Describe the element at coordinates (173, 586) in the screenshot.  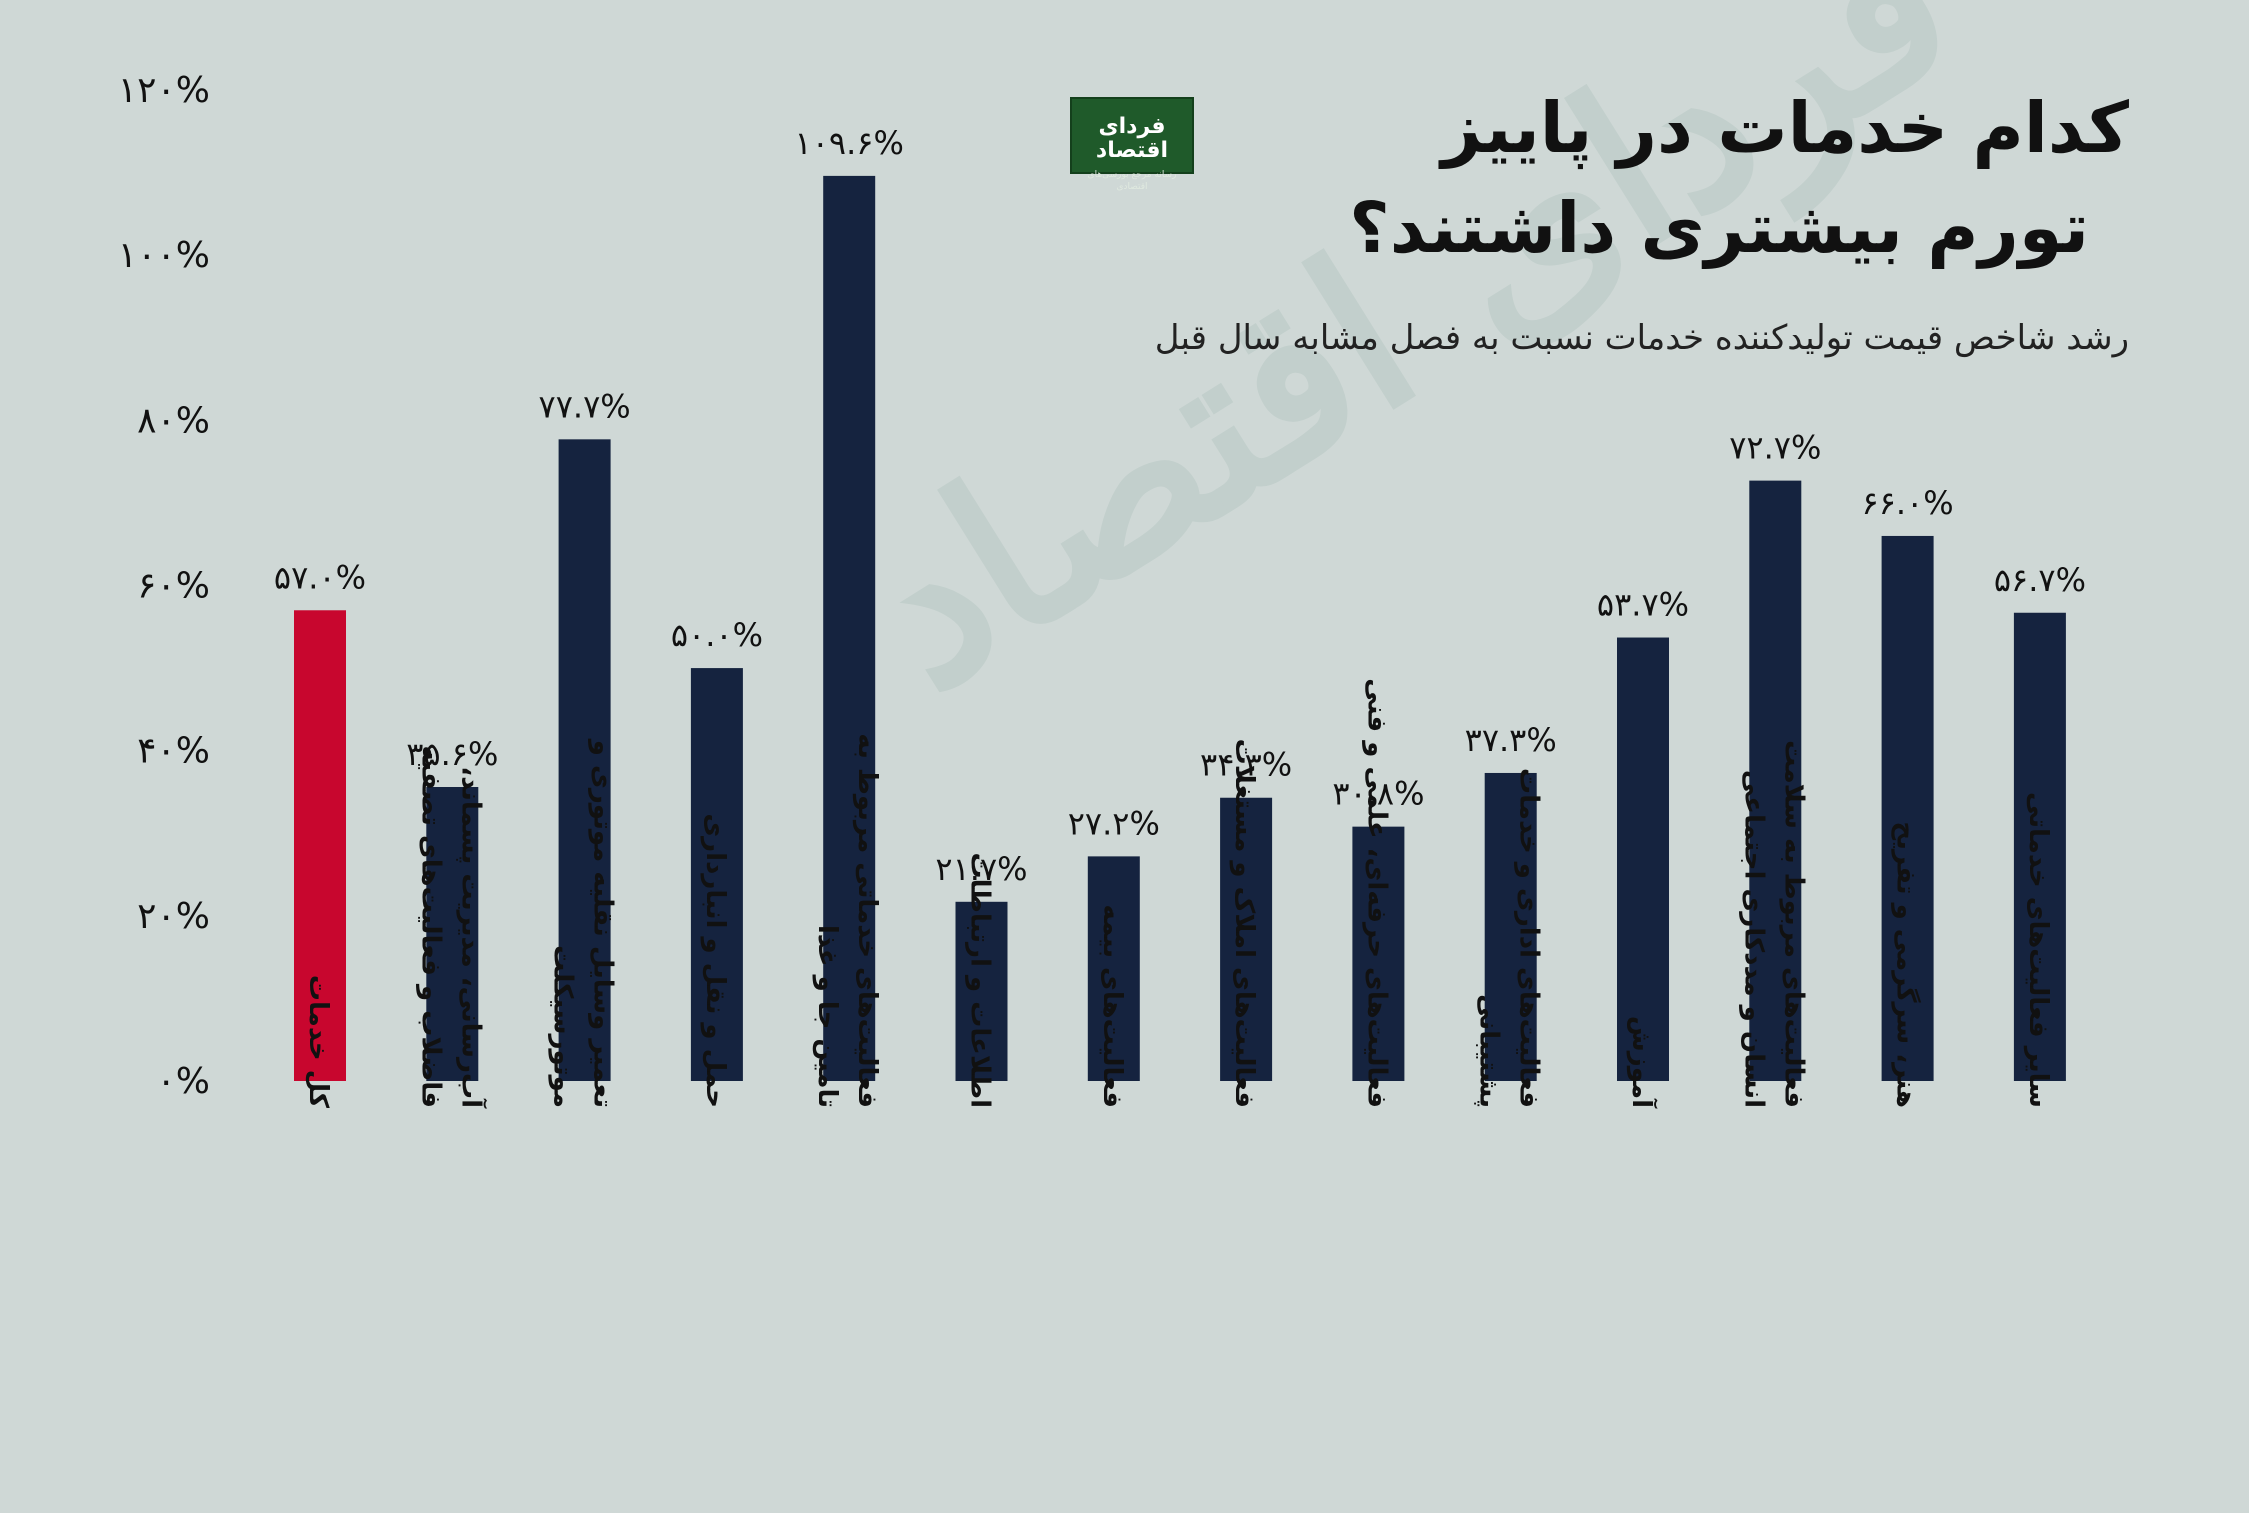
I see `y-tick-label: ۶۰%` at that location.